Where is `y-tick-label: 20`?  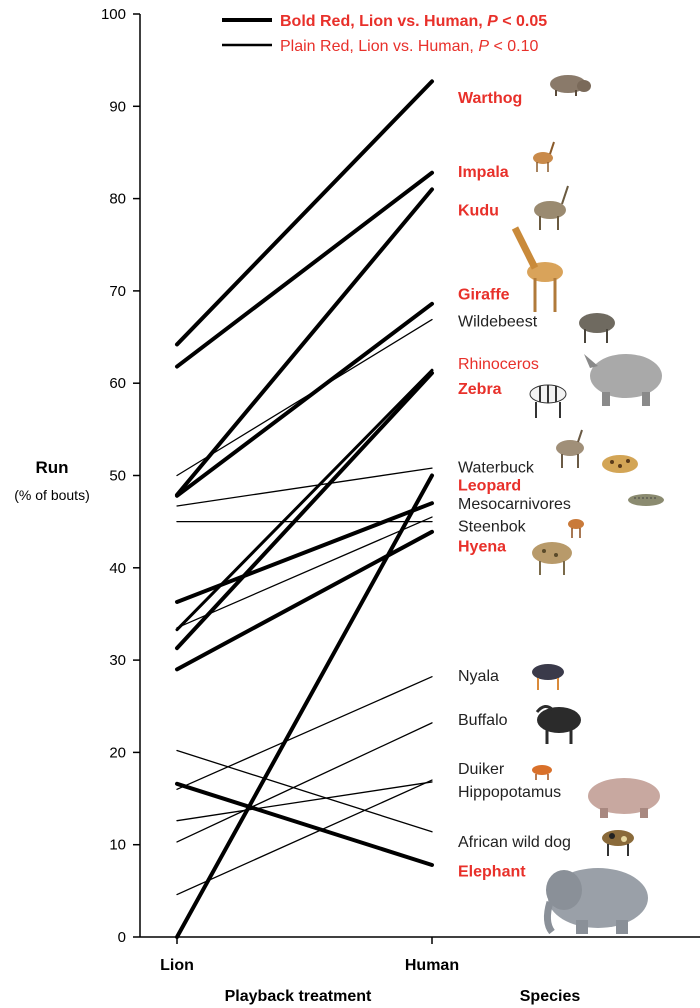
y-tick-label: 20 is located at coordinates (117, 752).